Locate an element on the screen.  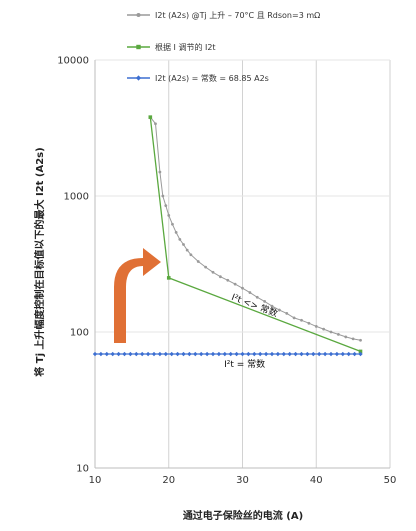
x-tick-label: 50 is located at coordinates (390, 480).